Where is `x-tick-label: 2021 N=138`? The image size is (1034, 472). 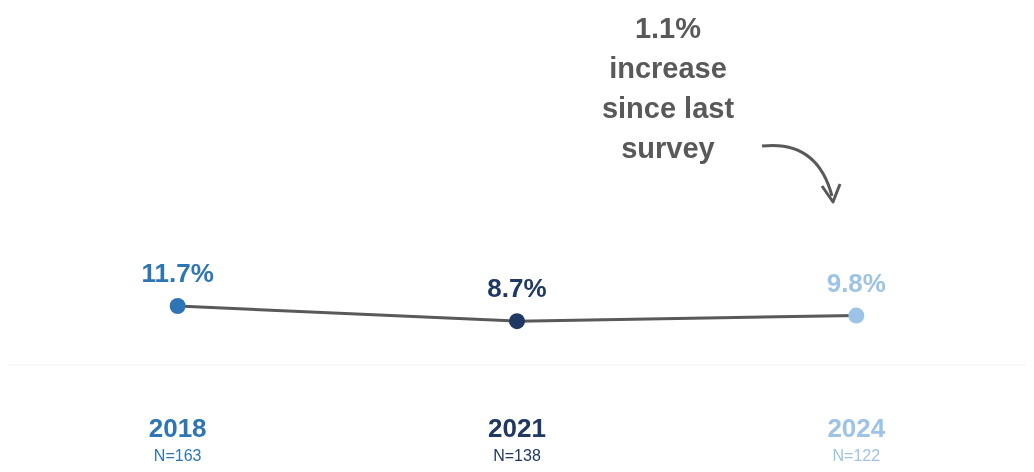
x-tick-label: 2021 N=138 is located at coordinates (517, 438).